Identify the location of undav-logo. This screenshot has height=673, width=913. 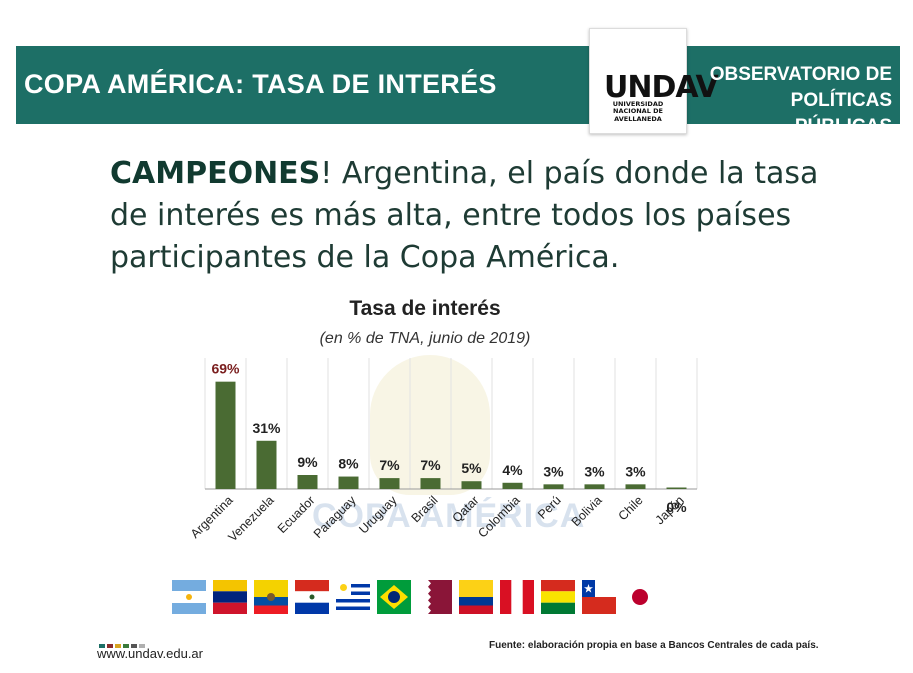
(638, 81).